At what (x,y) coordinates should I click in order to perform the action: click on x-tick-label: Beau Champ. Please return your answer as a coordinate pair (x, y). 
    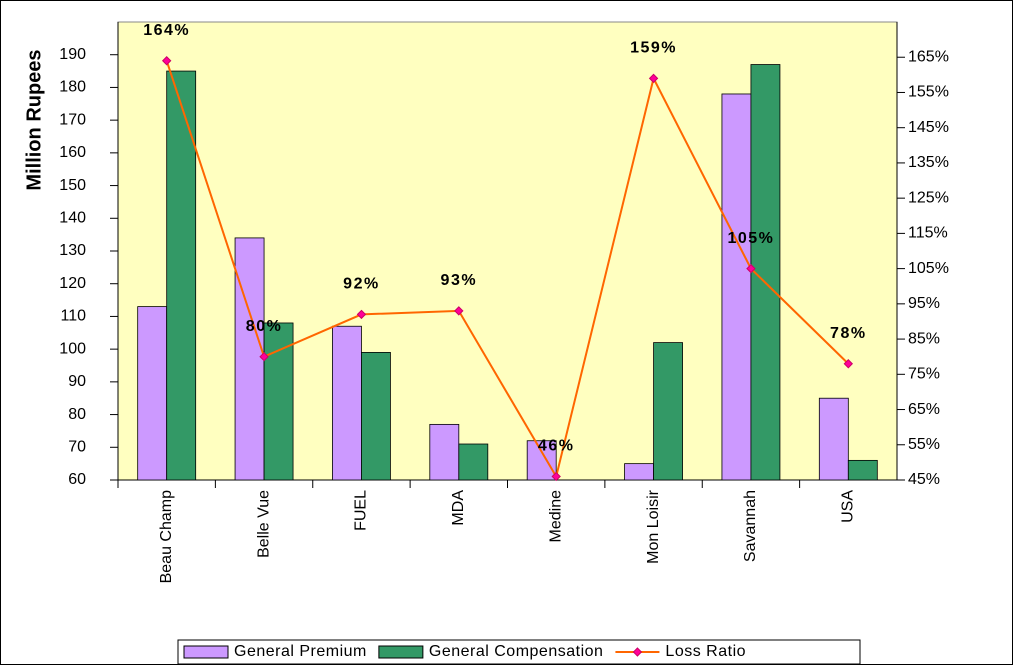
    Looking at the image, I should click on (166, 536).